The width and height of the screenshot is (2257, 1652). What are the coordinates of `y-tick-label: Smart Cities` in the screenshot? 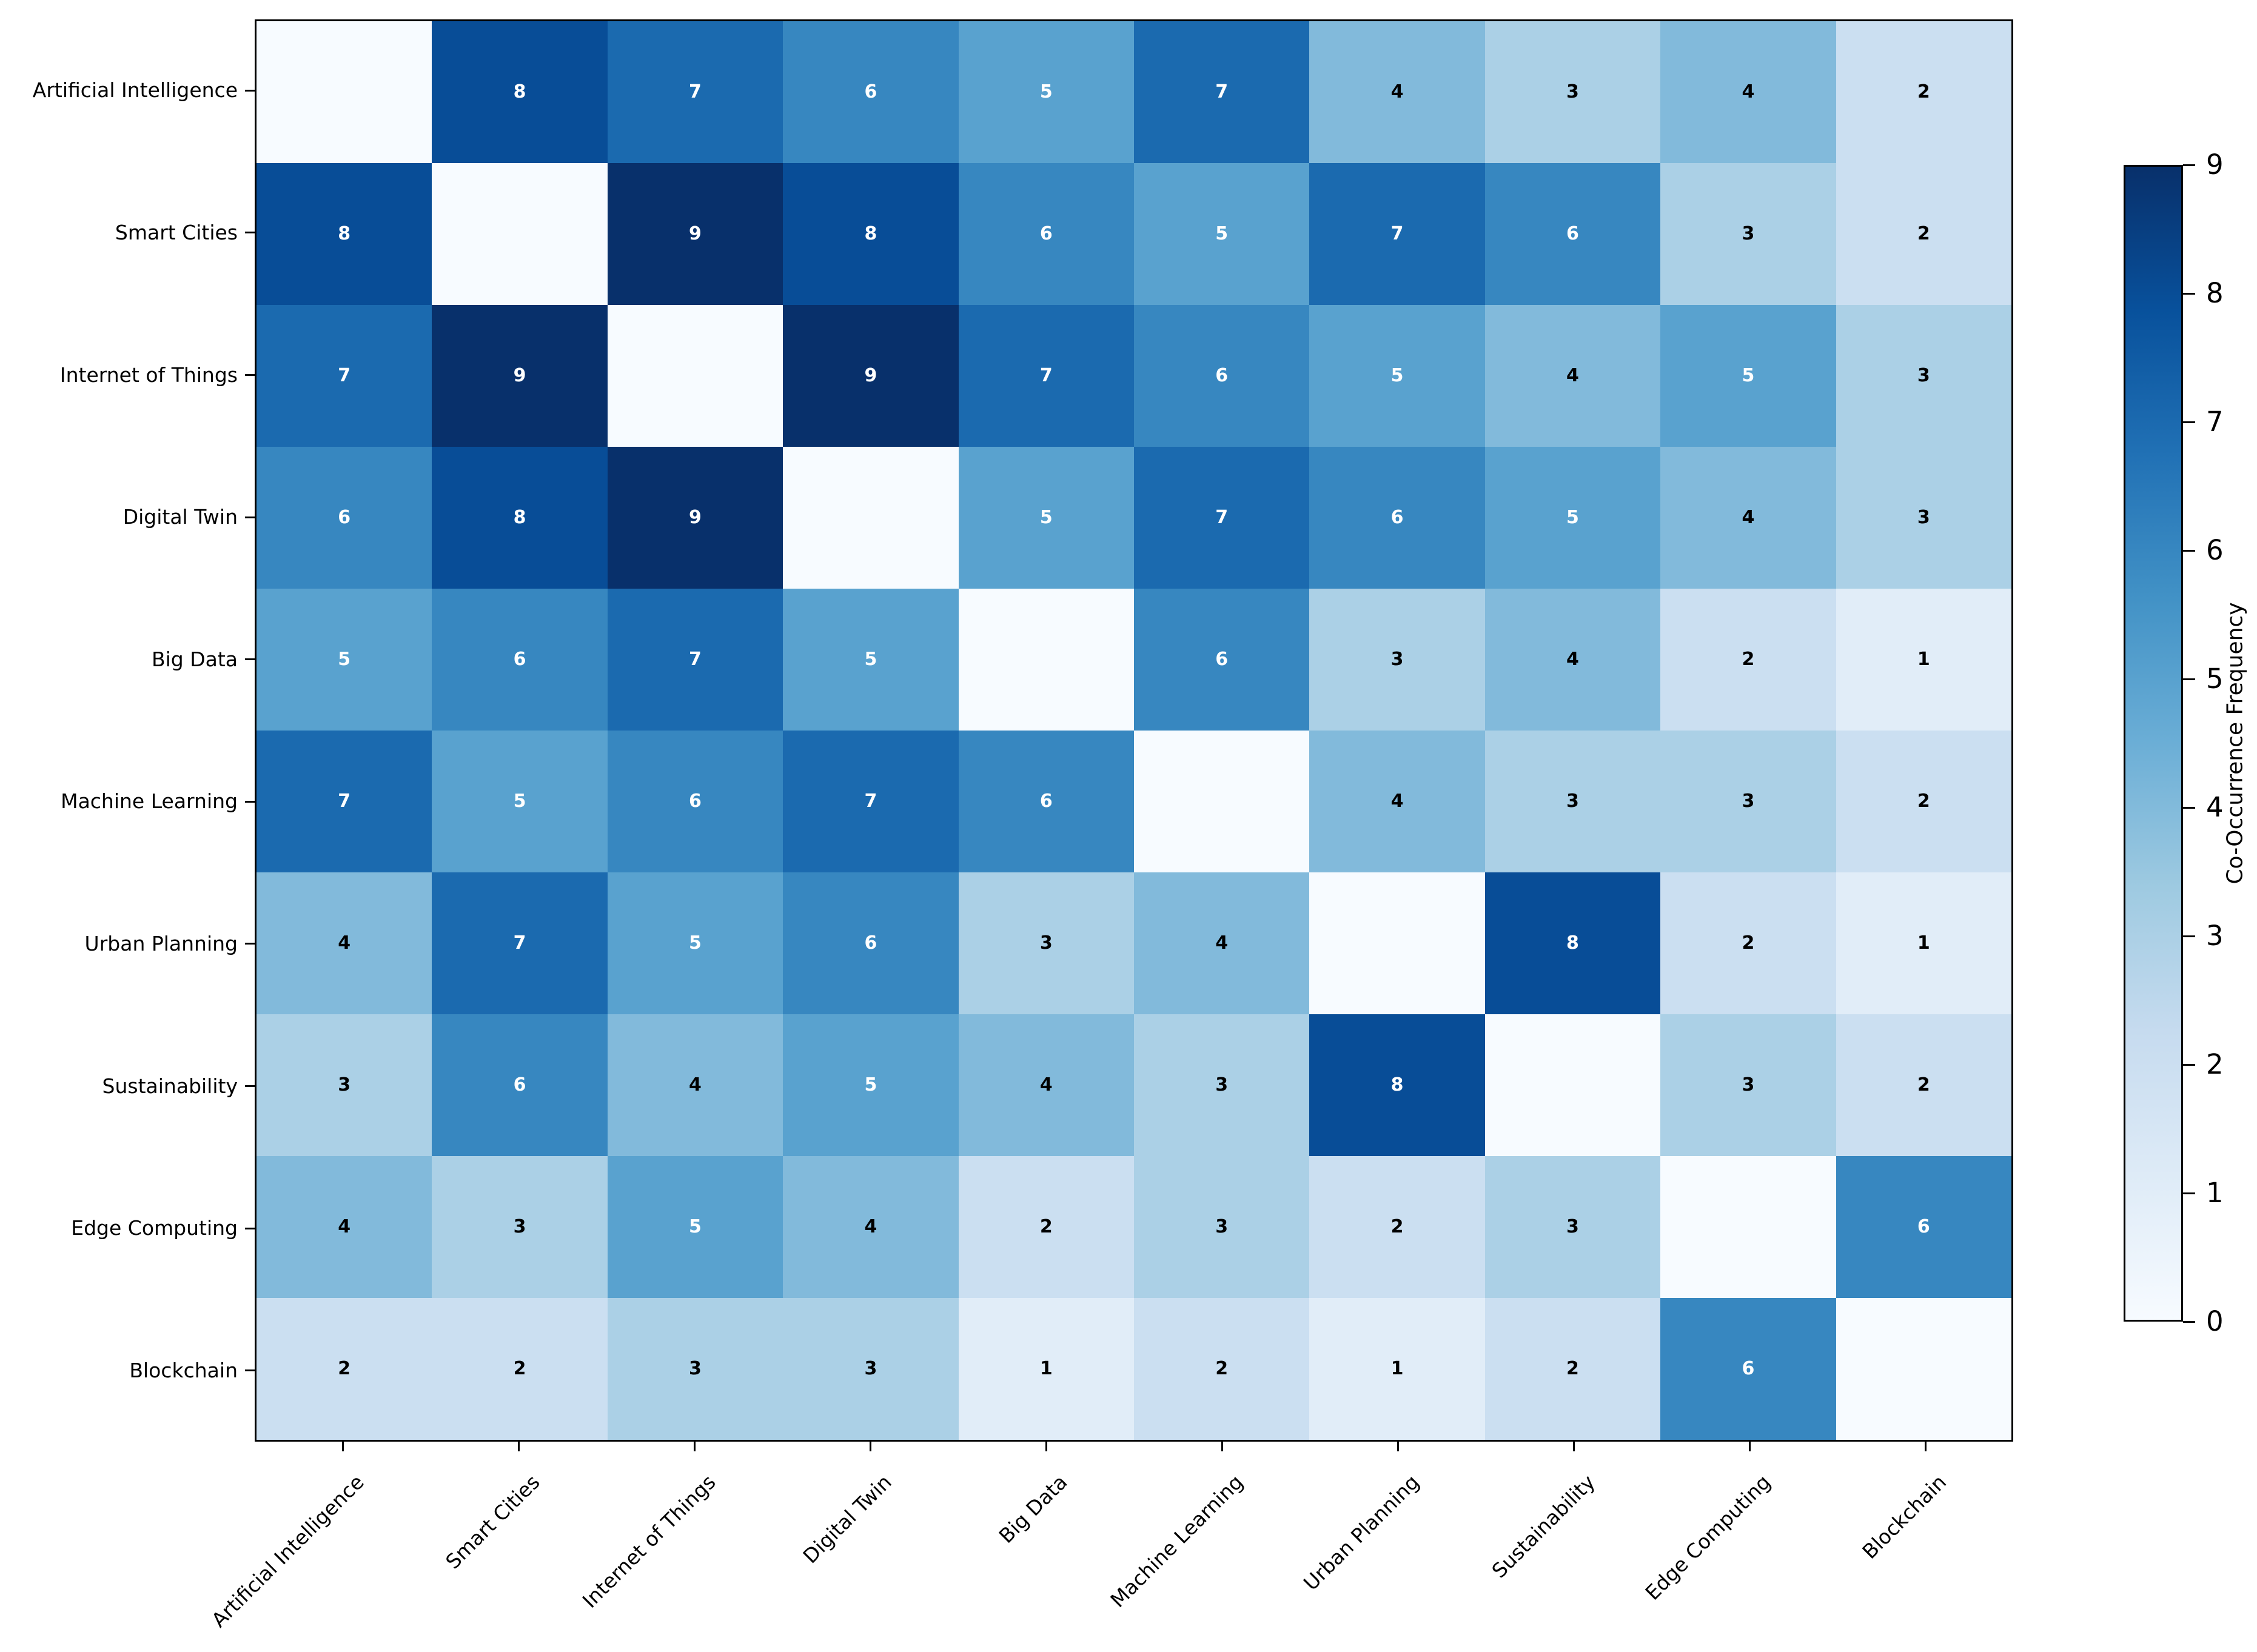 It's located at (176, 232).